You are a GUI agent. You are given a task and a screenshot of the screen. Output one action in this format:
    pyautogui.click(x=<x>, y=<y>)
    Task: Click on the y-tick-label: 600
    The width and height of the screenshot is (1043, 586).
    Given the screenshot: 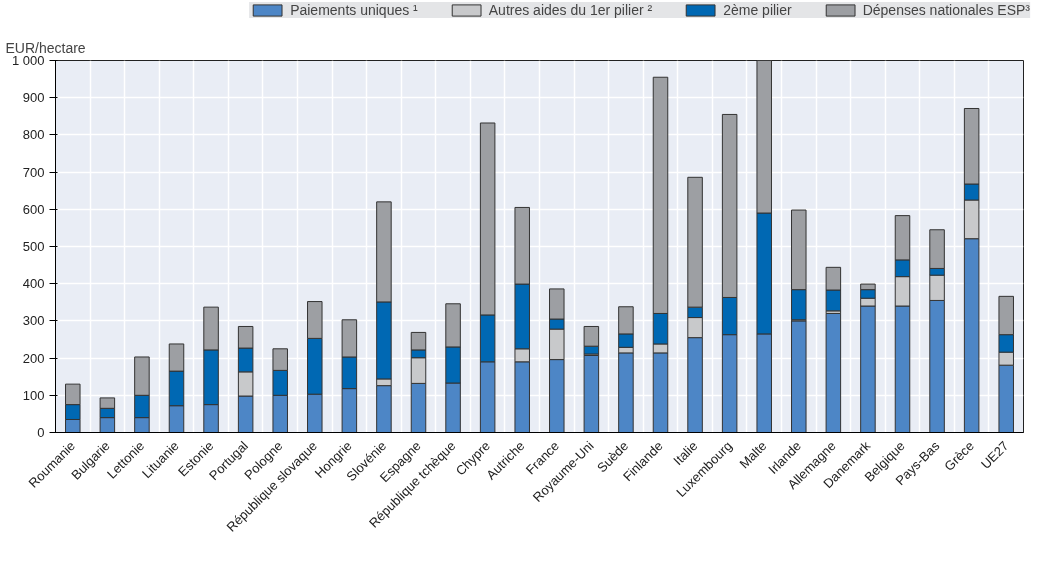 What is the action you would take?
    pyautogui.click(x=33, y=209)
    